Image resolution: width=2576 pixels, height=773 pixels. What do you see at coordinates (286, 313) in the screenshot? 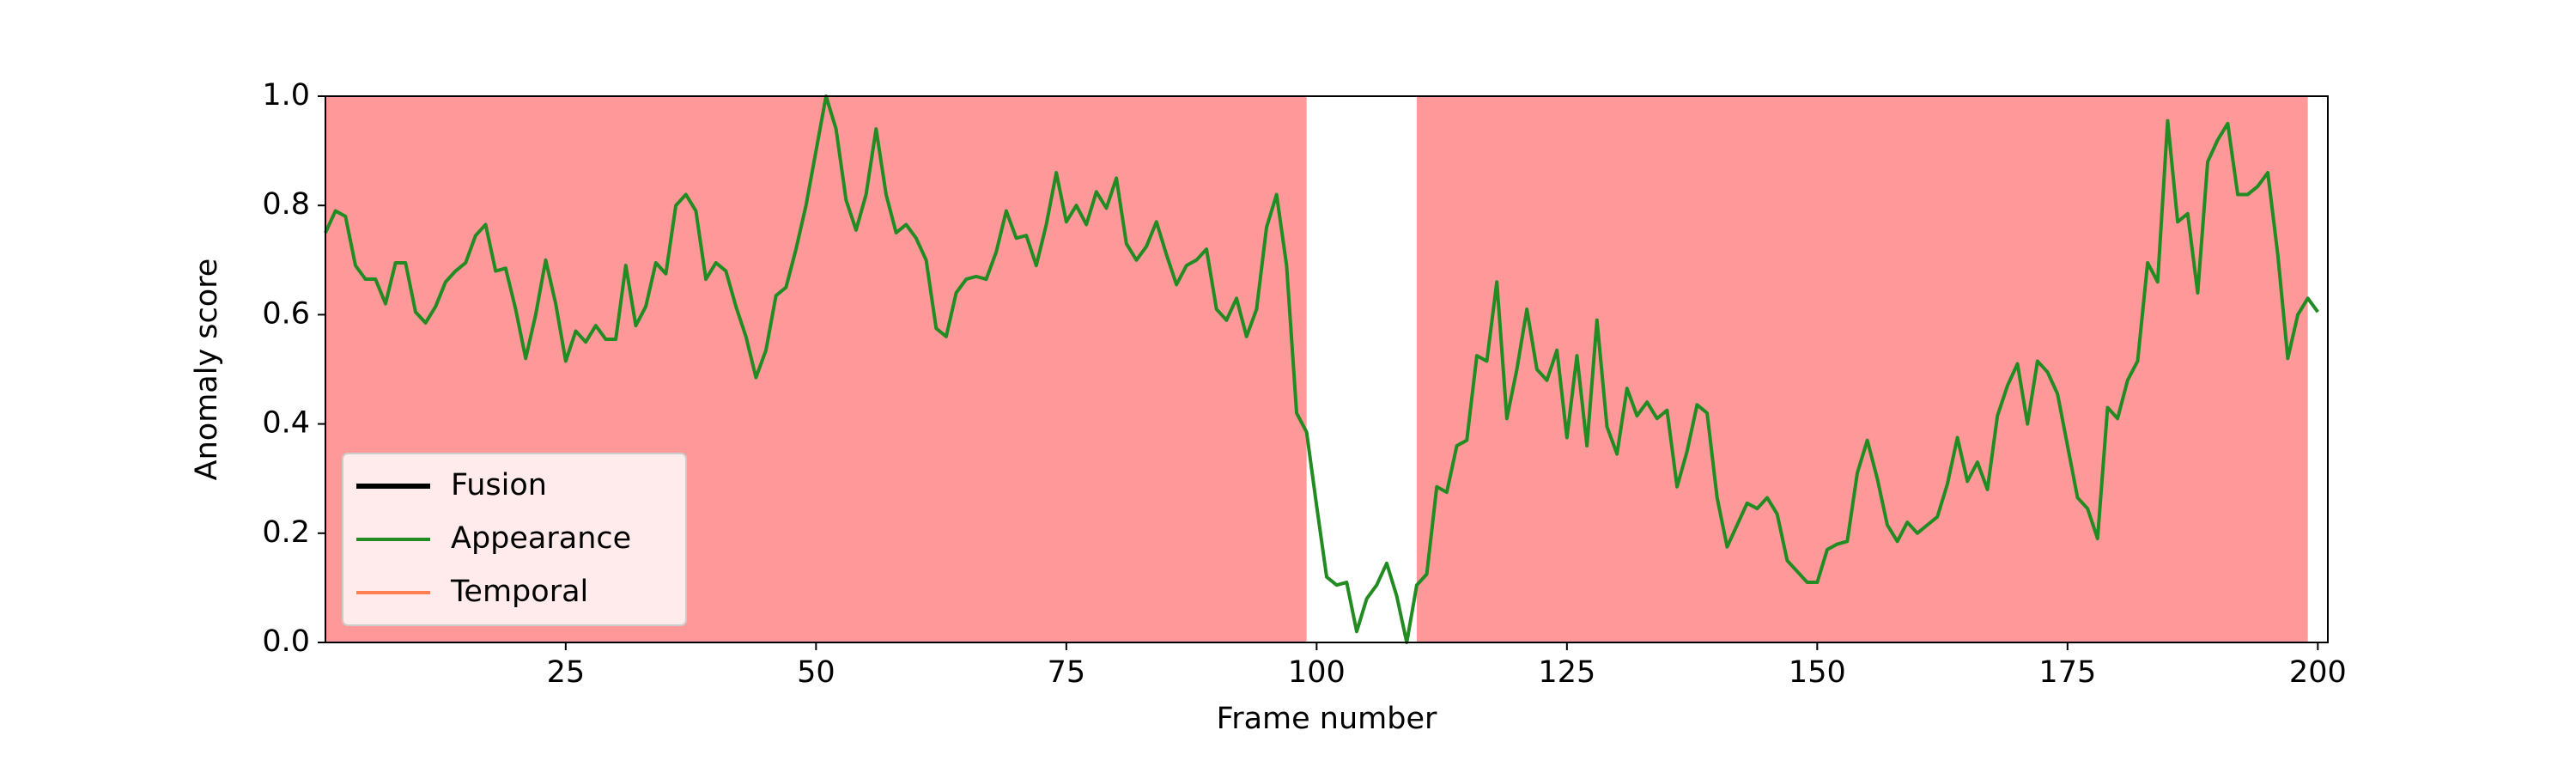
I see `y-tick-label: 0.6` at bounding box center [286, 313].